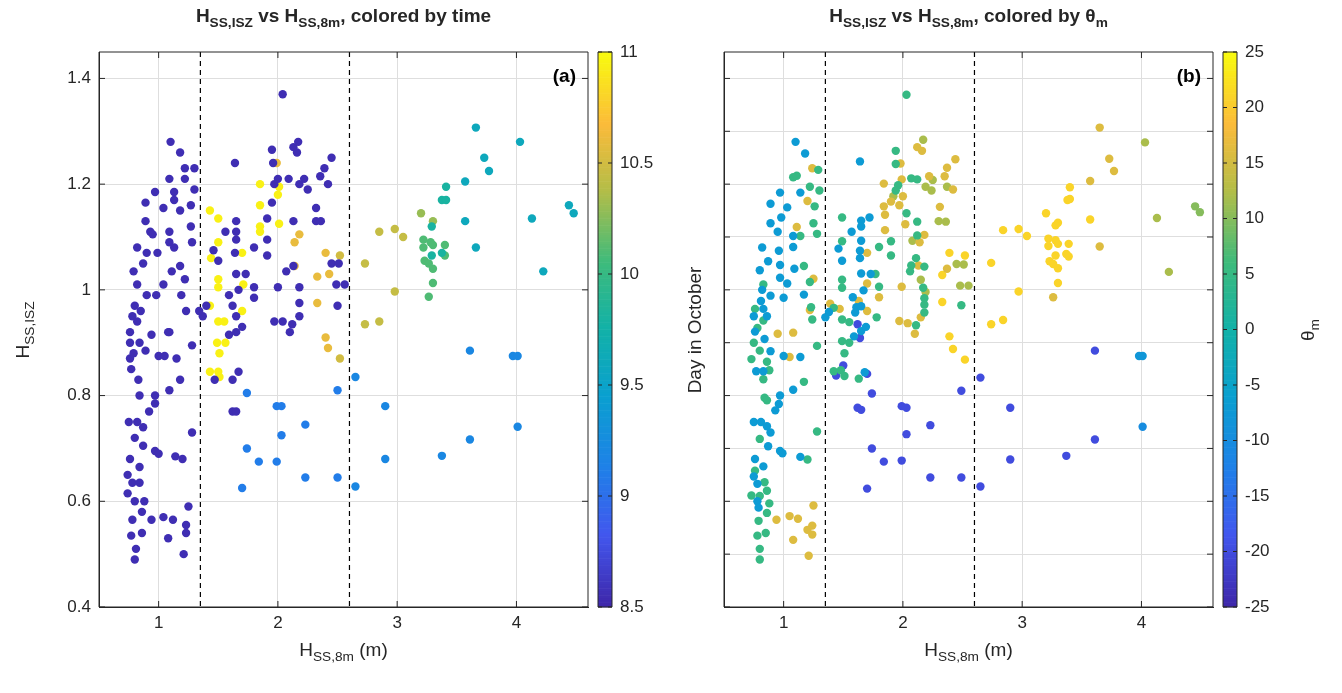  What do you see at coordinates (1257, 551) in the screenshot?
I see `color-bar-label: -20` at bounding box center [1257, 551].